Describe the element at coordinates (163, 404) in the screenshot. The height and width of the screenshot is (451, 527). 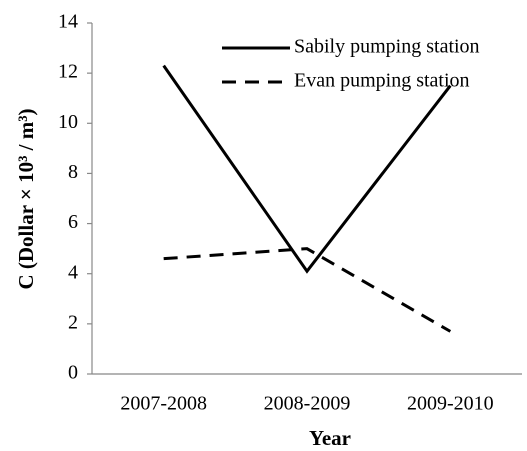
I see `x-tick-label: 2007-2008` at that location.